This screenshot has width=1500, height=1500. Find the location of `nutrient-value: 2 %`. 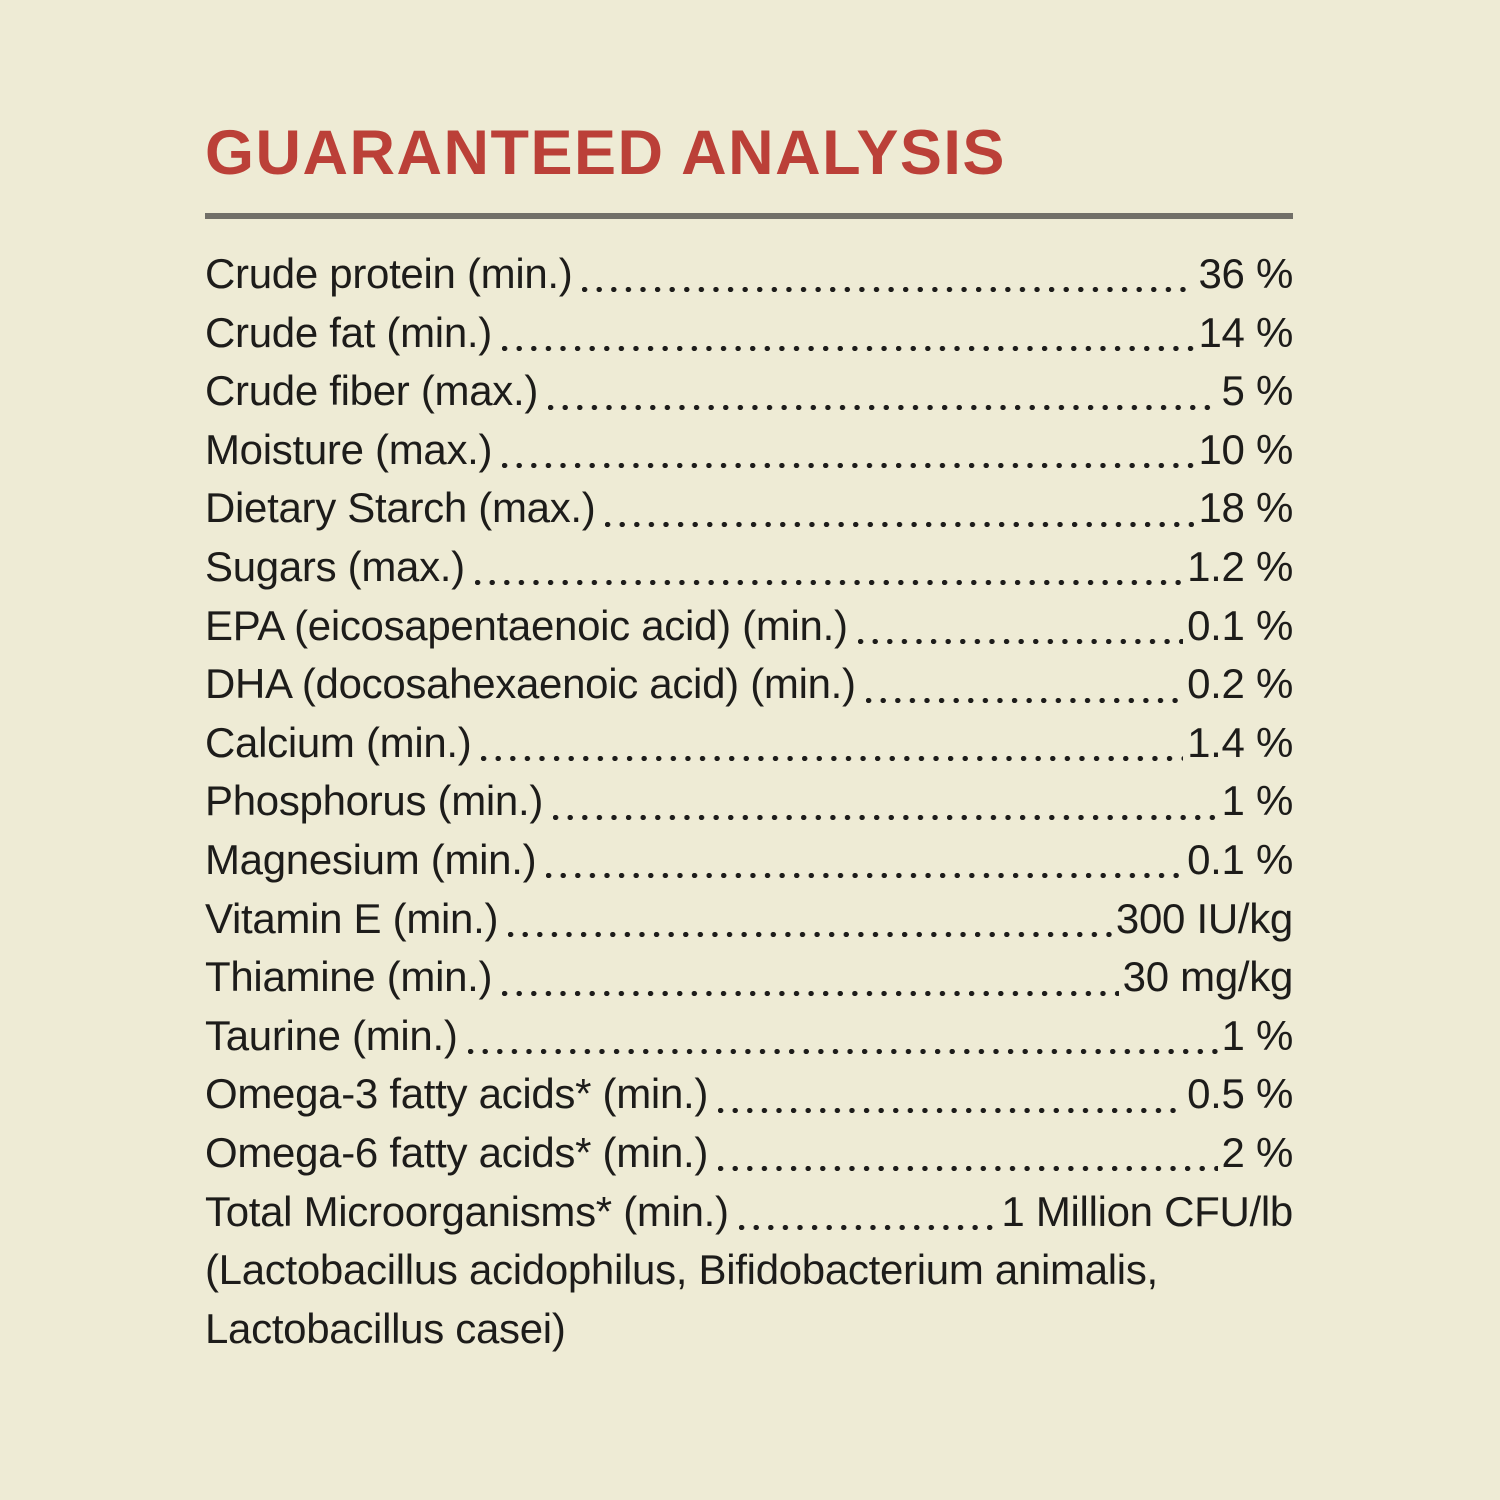

nutrient-value: 2 % is located at coordinates (1257, 1152).